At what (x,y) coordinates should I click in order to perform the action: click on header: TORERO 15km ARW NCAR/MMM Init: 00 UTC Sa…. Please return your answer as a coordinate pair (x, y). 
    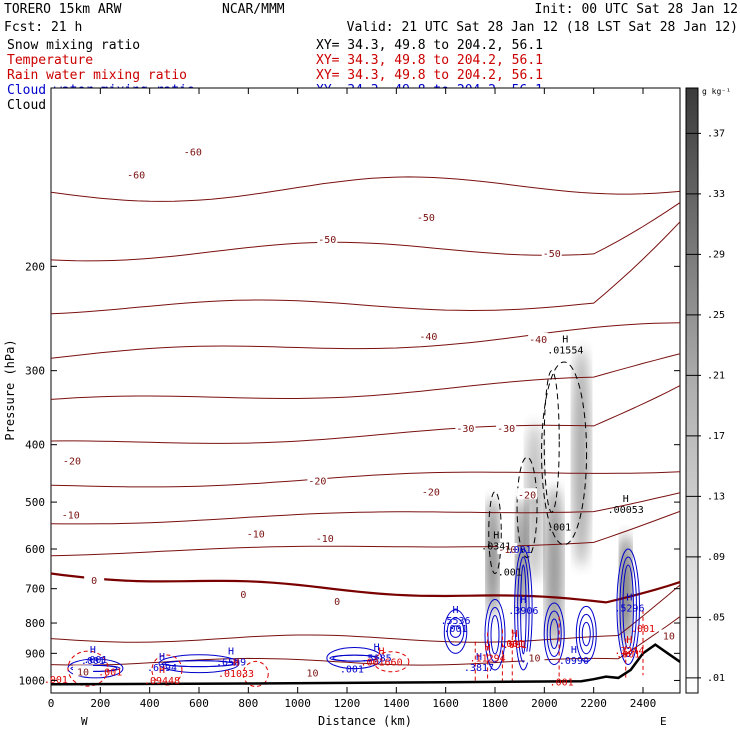
    Looking at the image, I should click on (371, 18).